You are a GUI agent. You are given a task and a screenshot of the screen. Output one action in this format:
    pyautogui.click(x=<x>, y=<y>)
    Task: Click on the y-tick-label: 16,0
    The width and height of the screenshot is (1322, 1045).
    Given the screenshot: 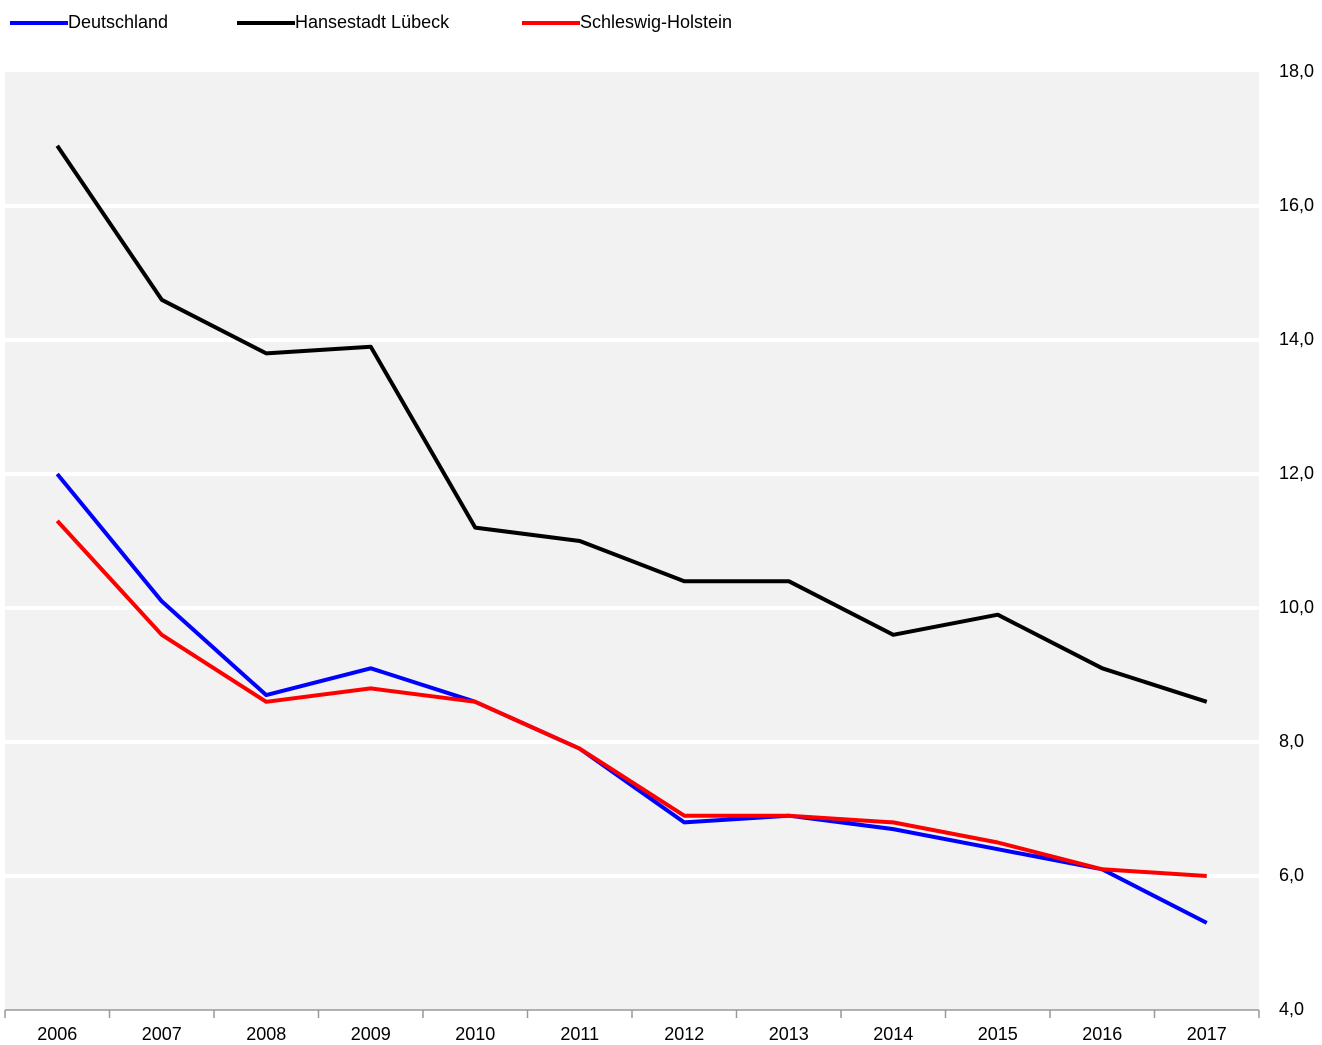 What is the action you would take?
    pyautogui.click(x=1296, y=205)
    